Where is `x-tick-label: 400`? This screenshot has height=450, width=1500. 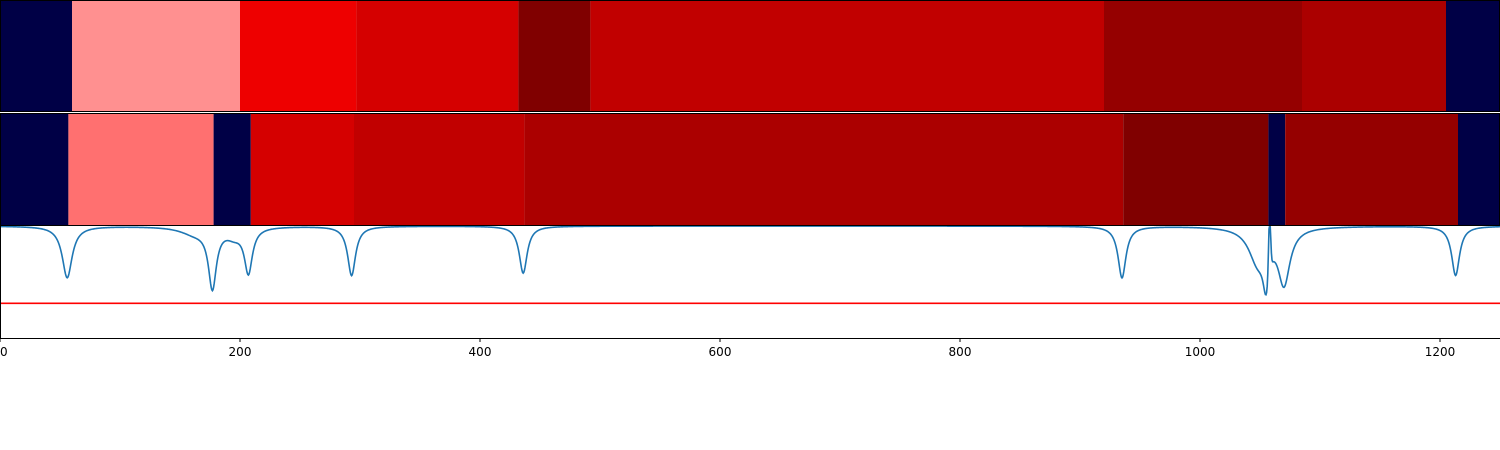
x-tick-label: 400 is located at coordinates (480, 352).